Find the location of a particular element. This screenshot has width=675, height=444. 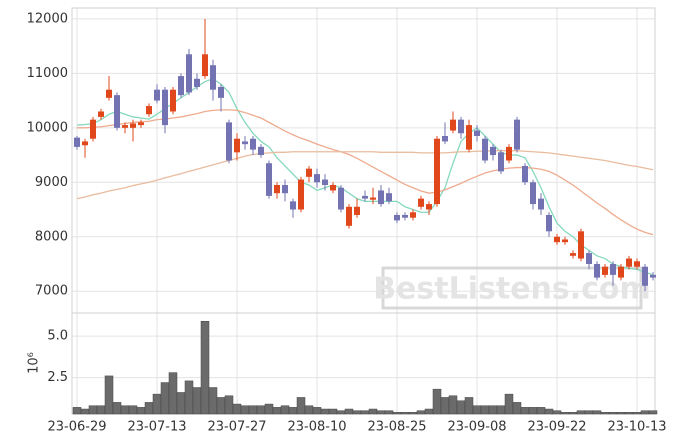

y-tick-label: 10000 is located at coordinates (47, 127).